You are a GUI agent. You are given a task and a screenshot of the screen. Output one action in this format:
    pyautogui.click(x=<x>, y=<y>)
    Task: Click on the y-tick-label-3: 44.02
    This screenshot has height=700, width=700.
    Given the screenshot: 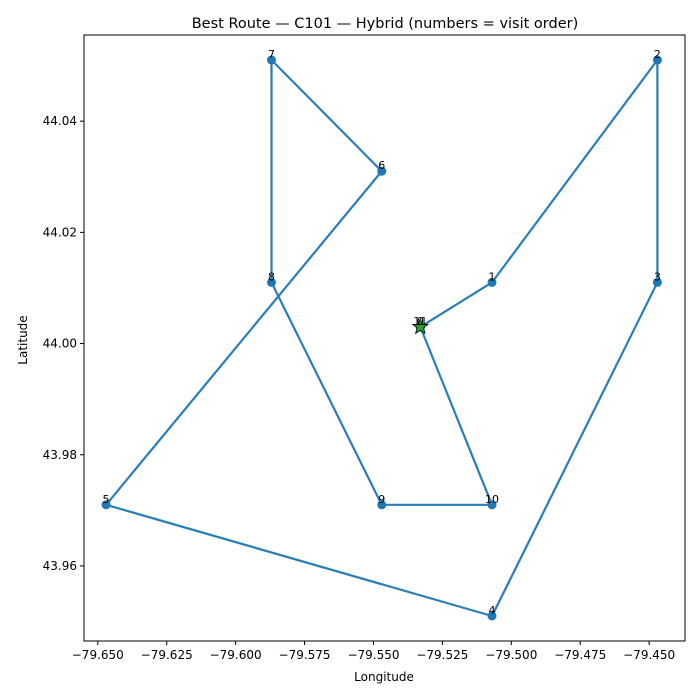 What is the action you would take?
    pyautogui.click(x=60, y=232)
    